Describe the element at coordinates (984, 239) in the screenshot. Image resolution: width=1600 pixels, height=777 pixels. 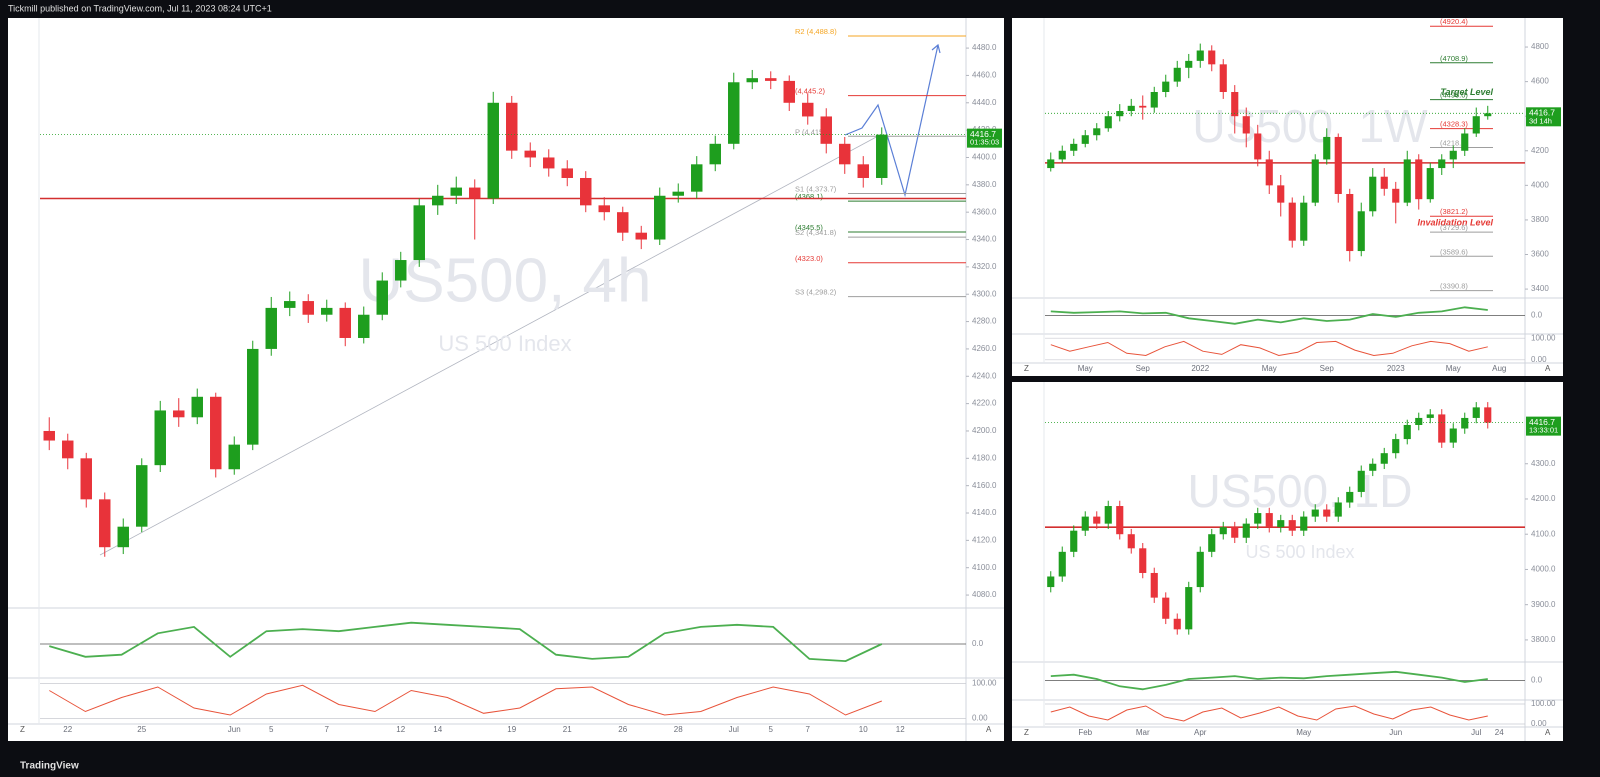
I see `y-tick-label: 4340.0` at that location.